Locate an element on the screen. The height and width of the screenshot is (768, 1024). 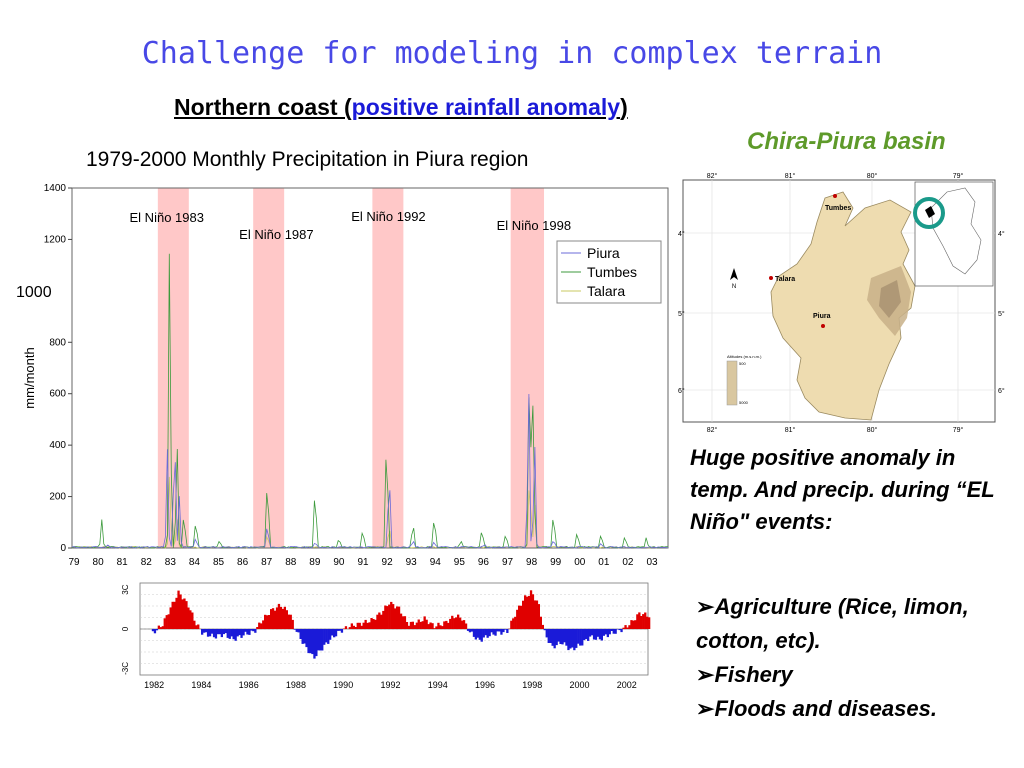
el-nino-band is located at coordinates (269, 368).